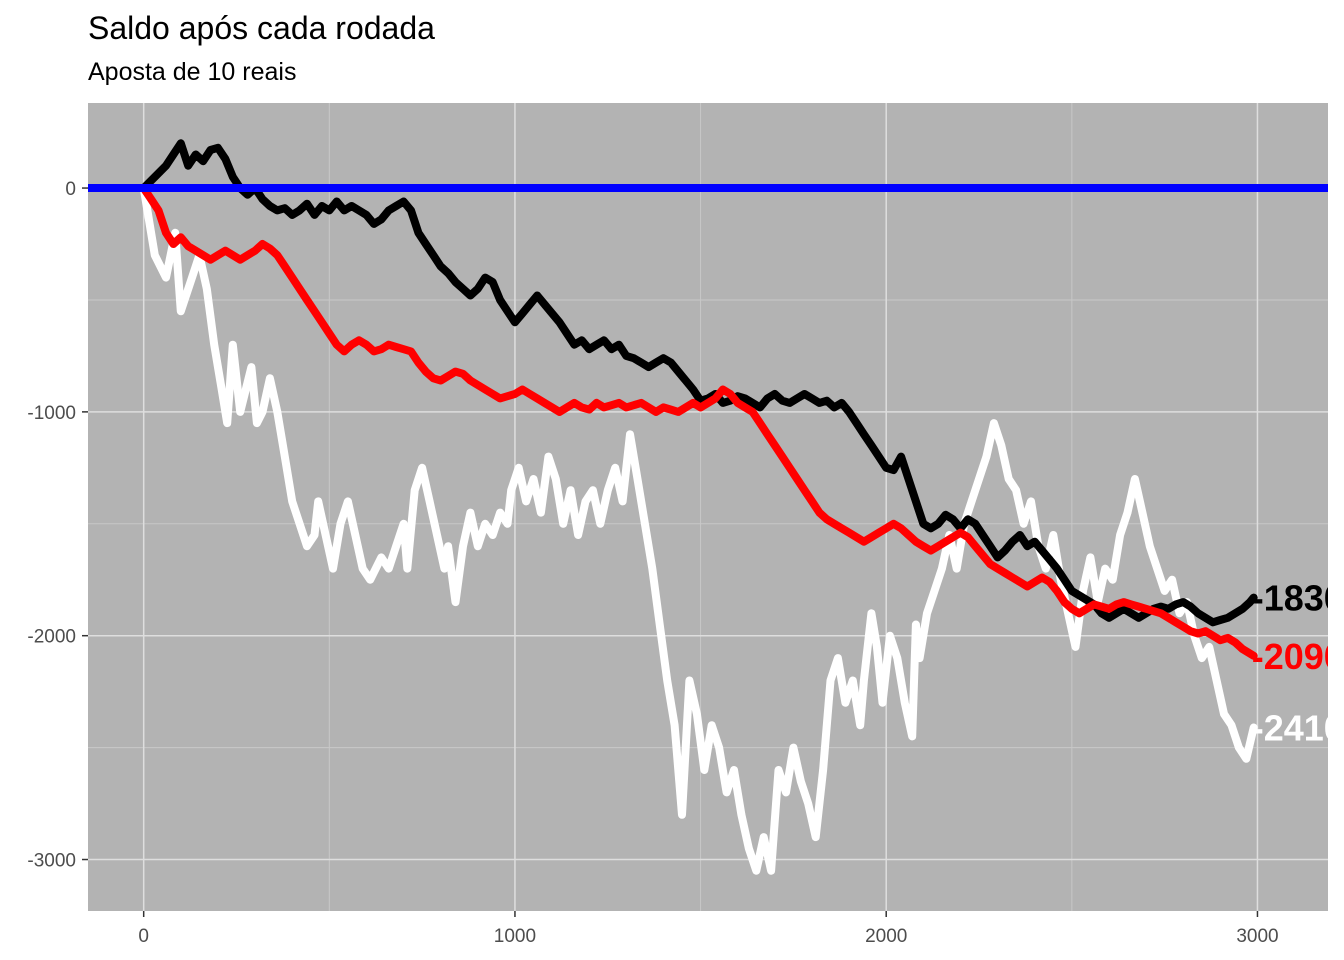 The width and height of the screenshot is (1344, 960). I want to click on series-end-label-2: -1830, so click(1298, 598).